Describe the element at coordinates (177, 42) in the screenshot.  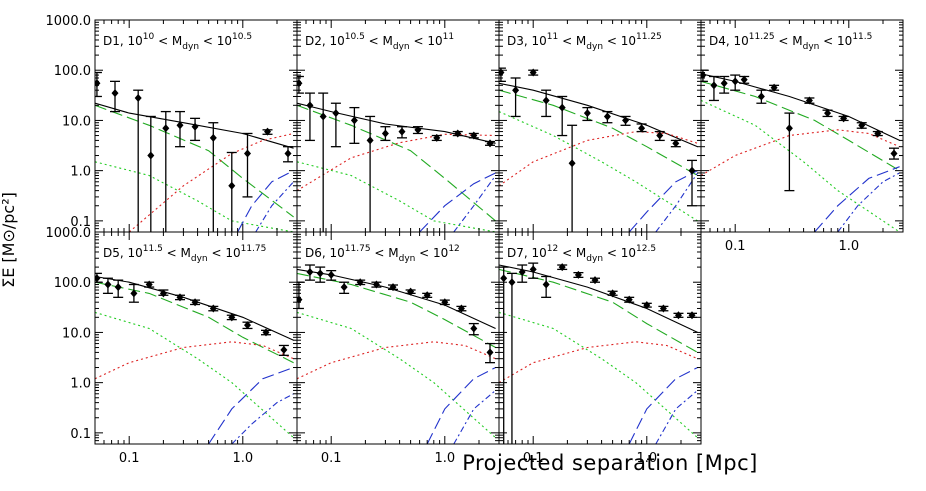
I see `panel-label: D1, 1010 < Mdyn < 1010.5` at that location.